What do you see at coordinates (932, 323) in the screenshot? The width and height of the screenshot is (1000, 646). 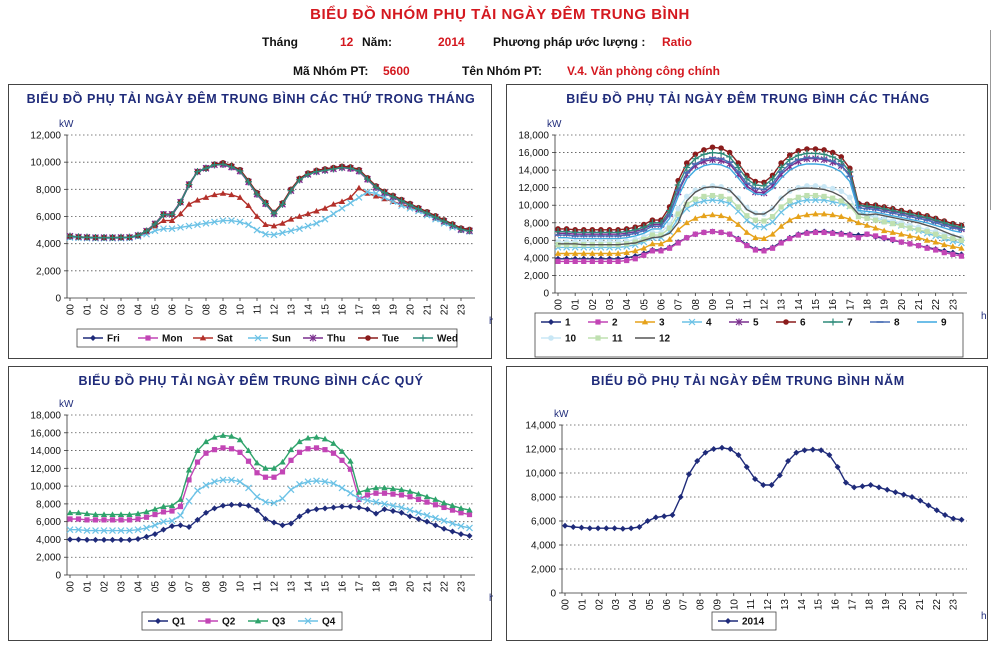 I see `legend-item: 9` at bounding box center [932, 323].